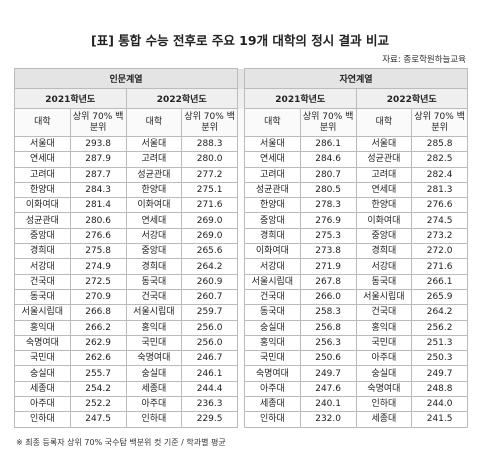  I want to click on percentile: 267.8, so click(328, 281).